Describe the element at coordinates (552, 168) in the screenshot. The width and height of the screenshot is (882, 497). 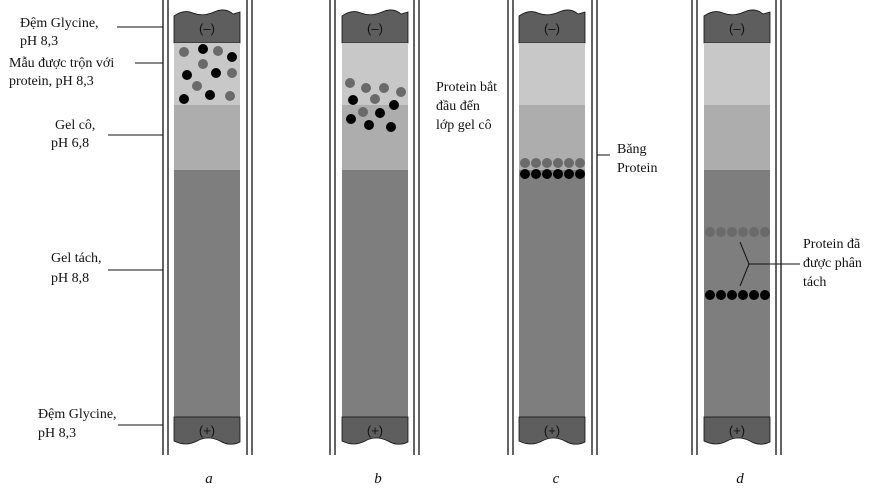
I see `stacked-protein-band` at that location.